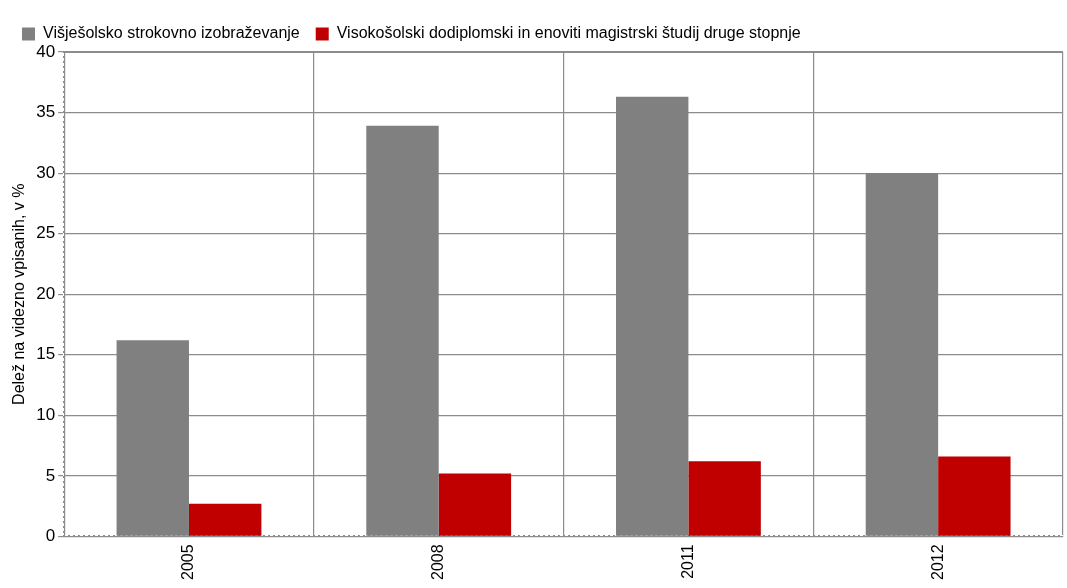 The image size is (1067, 588). What do you see at coordinates (46, 293) in the screenshot?
I see `y-tick-label: 20` at bounding box center [46, 293].